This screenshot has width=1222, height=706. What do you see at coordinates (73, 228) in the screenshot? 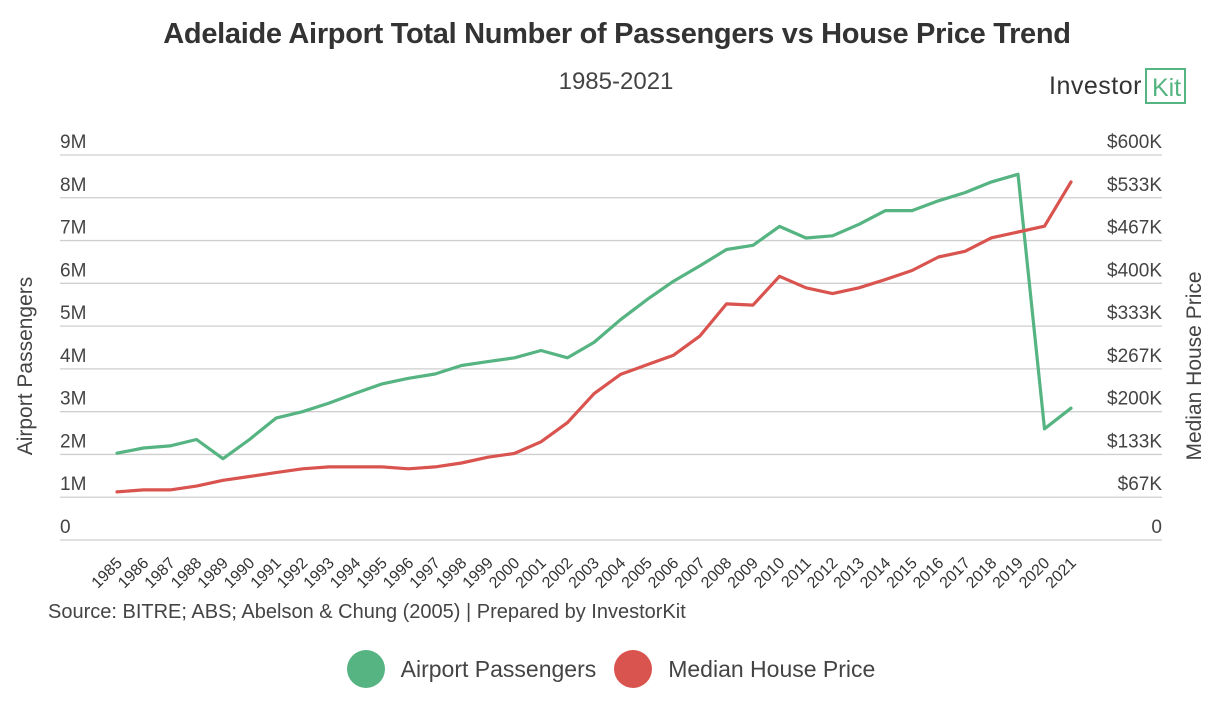
I see `left-tick-label: 7M` at bounding box center [73, 228].